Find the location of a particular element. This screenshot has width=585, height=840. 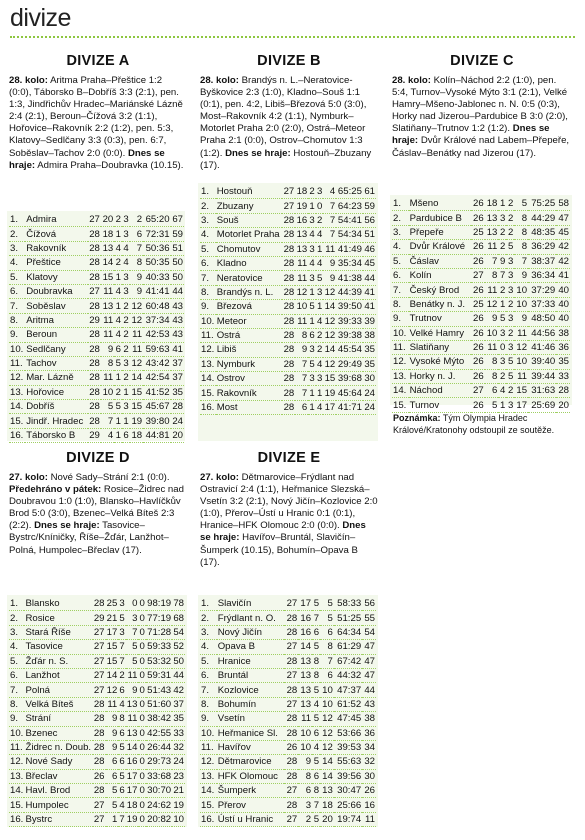

rank-cell: 11. is located at coordinates (16, 364).